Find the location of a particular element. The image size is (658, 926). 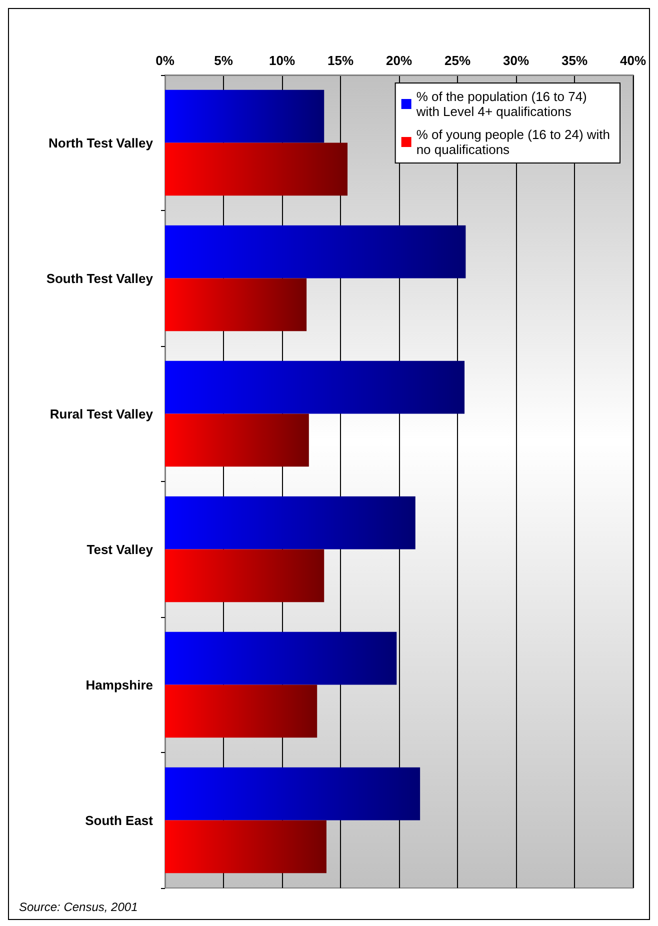

y-tick-label: South Test Valley is located at coordinates (100, 278).